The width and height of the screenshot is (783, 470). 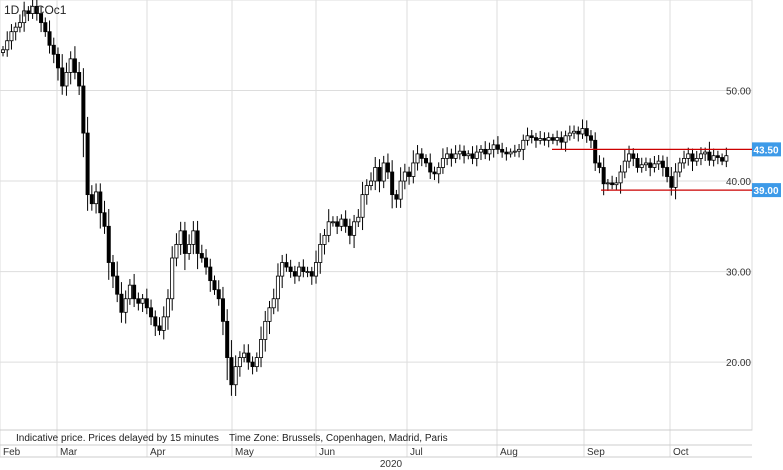 What do you see at coordinates (12, 452) in the screenshot?
I see `x-tick-label: Feb` at bounding box center [12, 452].